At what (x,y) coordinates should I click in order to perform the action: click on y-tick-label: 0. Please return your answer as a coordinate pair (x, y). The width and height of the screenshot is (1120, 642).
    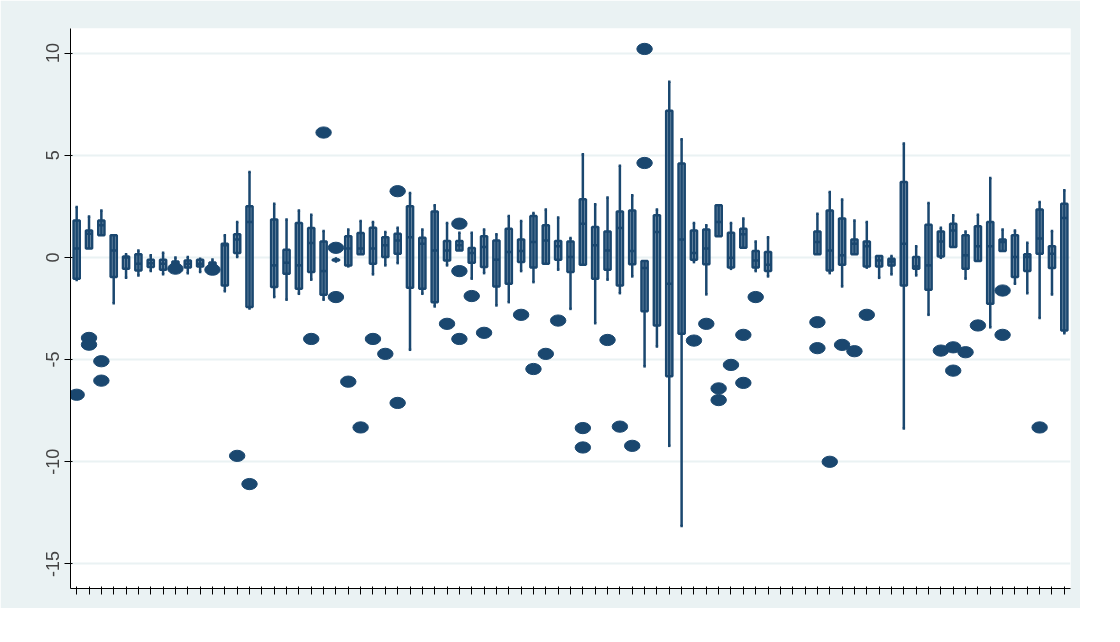
    Looking at the image, I should click on (53, 257).